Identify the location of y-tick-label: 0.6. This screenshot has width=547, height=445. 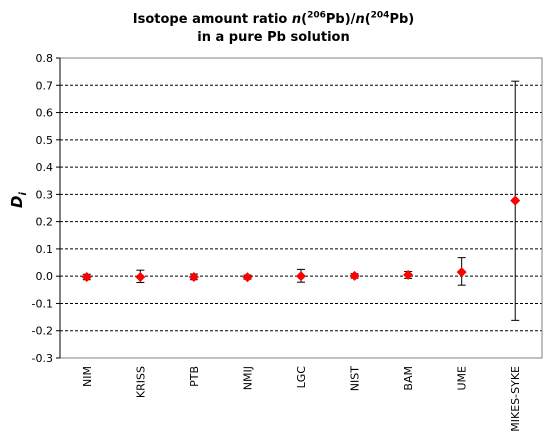
(45, 113).